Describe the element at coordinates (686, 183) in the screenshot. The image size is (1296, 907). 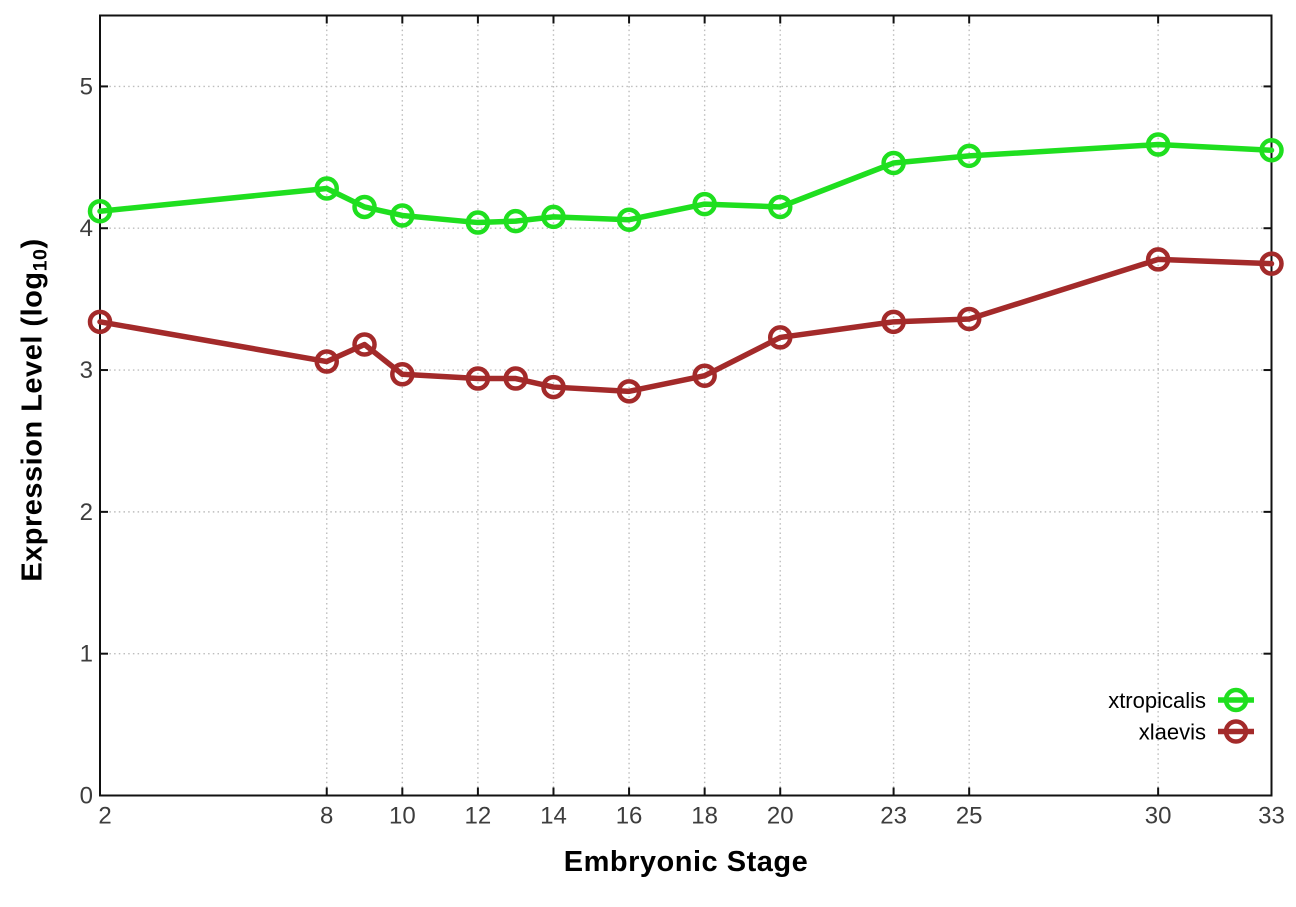
I see `series-line-xtropicalis` at that location.